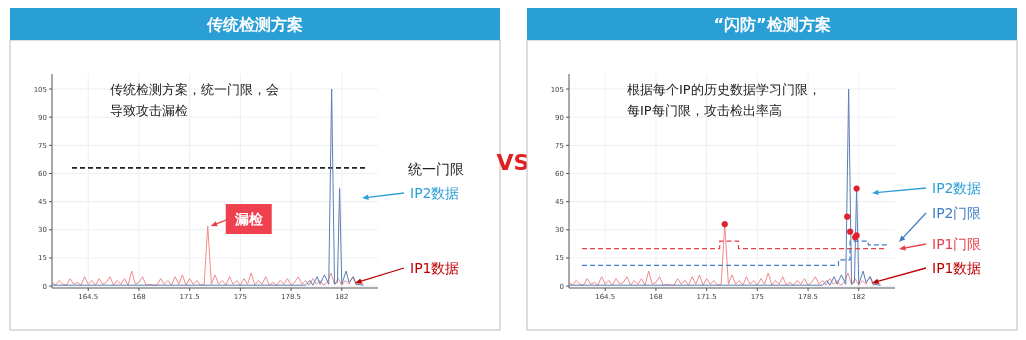  What do you see at coordinates (724, 100) in the screenshot?
I see `annotation: 根据每个IP的历史数据学习门限，每IP每门限，攻击检出率高` at bounding box center [724, 100].